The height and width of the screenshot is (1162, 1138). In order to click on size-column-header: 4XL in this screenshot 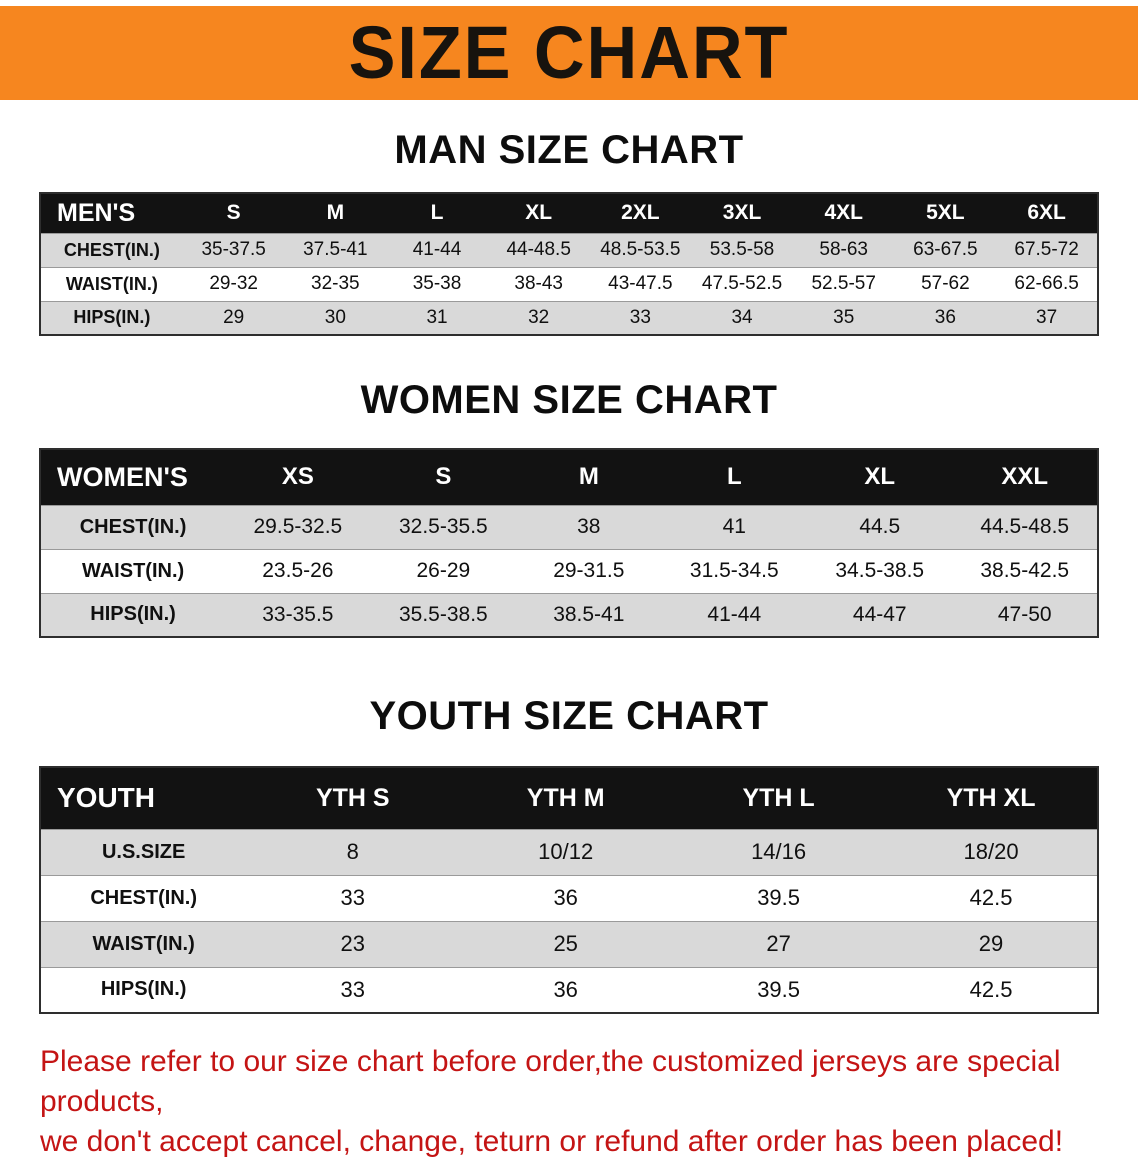, I will do `click(843, 213)`.